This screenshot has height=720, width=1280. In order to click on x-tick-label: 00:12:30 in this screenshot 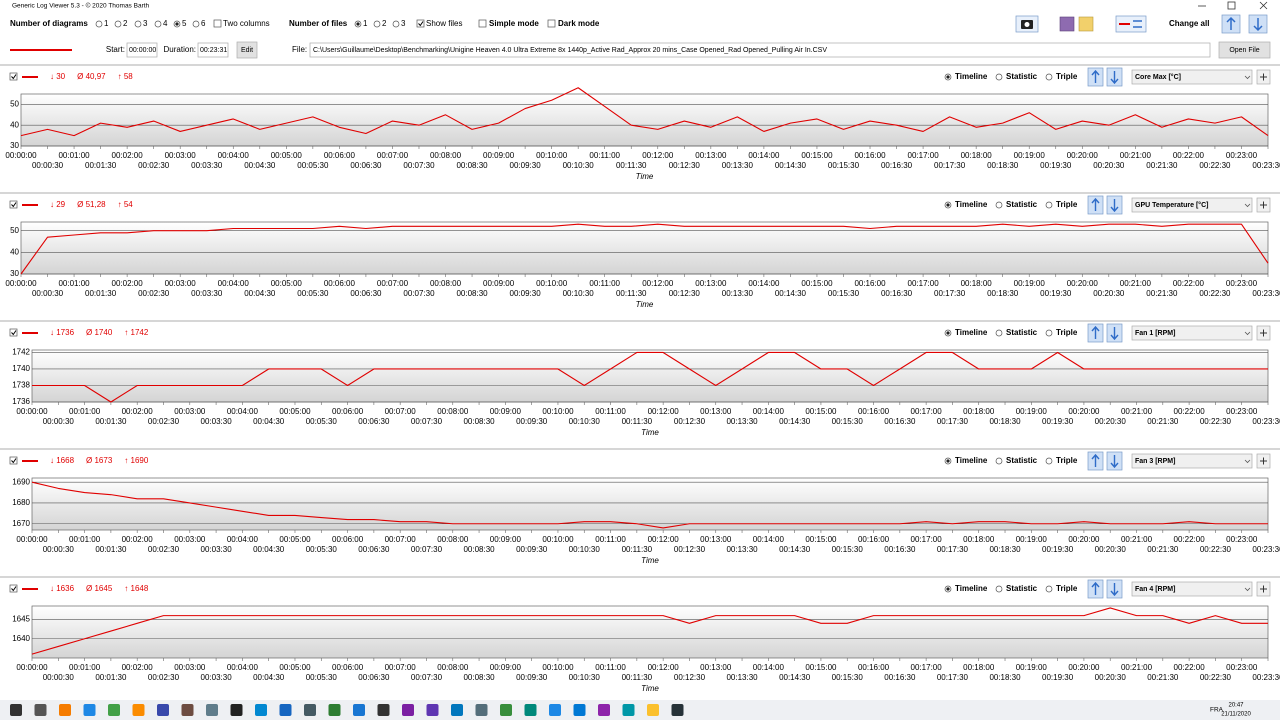, I will do `click(690, 677)`.